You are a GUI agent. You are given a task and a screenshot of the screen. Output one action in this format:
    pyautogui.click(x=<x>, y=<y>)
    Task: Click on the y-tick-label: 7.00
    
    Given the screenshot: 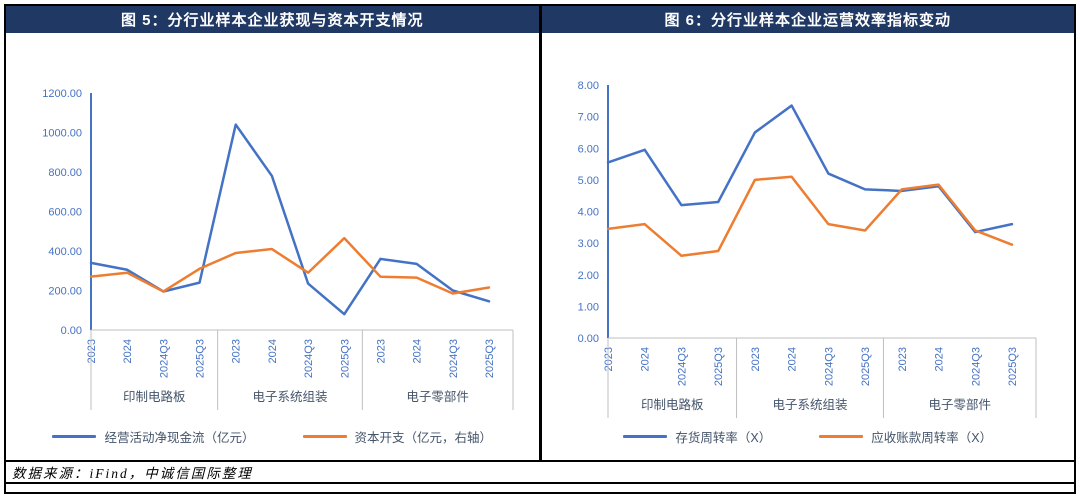 What is the action you would take?
    pyautogui.click(x=588, y=118)
    